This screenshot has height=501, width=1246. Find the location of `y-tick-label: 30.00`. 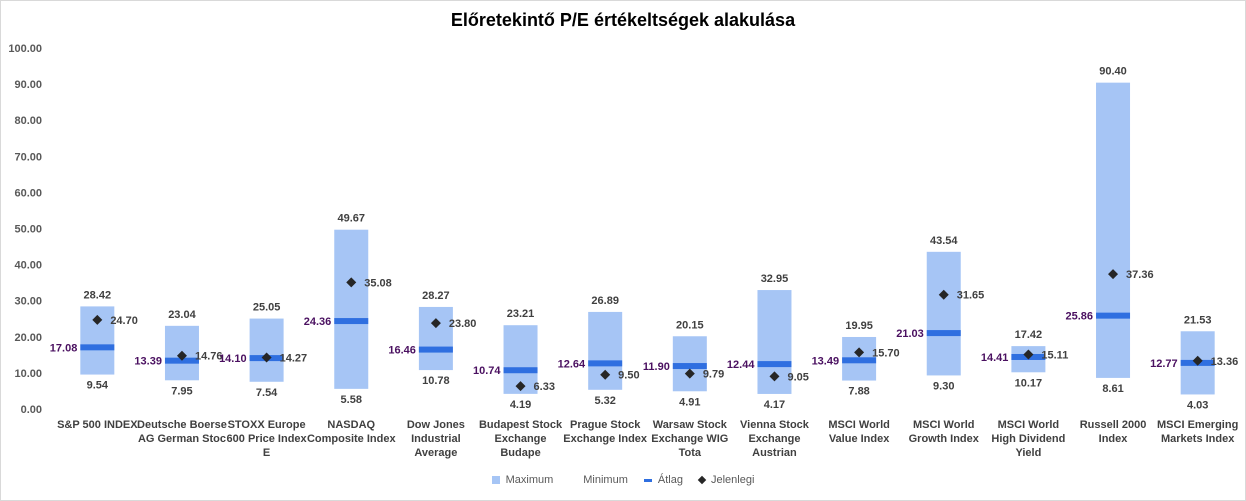

y-tick-label: 30.00 is located at coordinates (28, 302).